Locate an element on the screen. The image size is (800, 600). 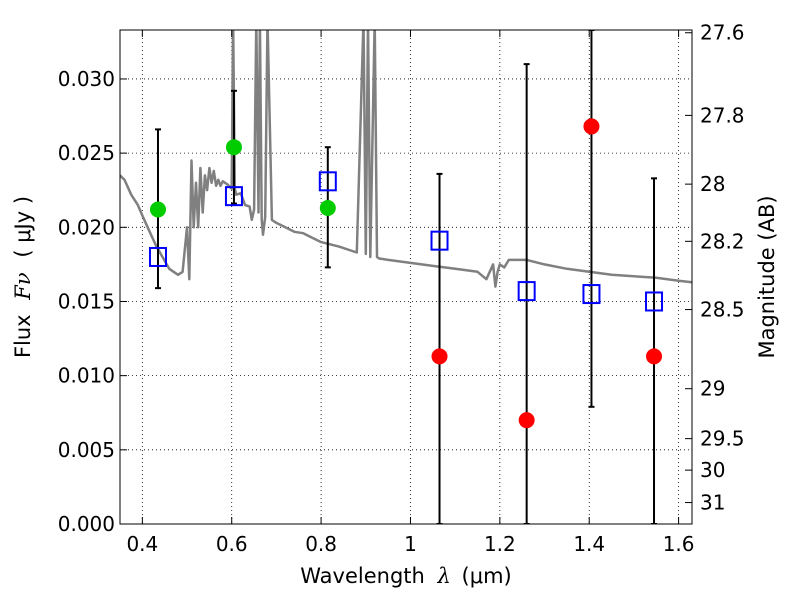
right-tick-label: 29.5 is located at coordinates (722, 439).